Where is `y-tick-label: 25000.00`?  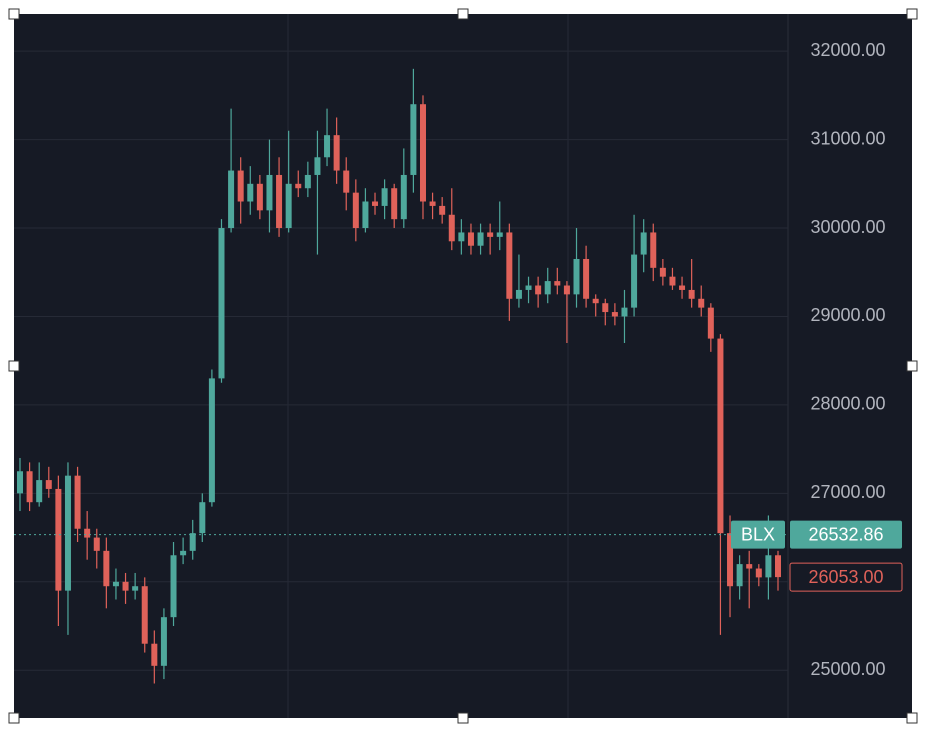 y-tick-label: 25000.00 is located at coordinates (847, 669).